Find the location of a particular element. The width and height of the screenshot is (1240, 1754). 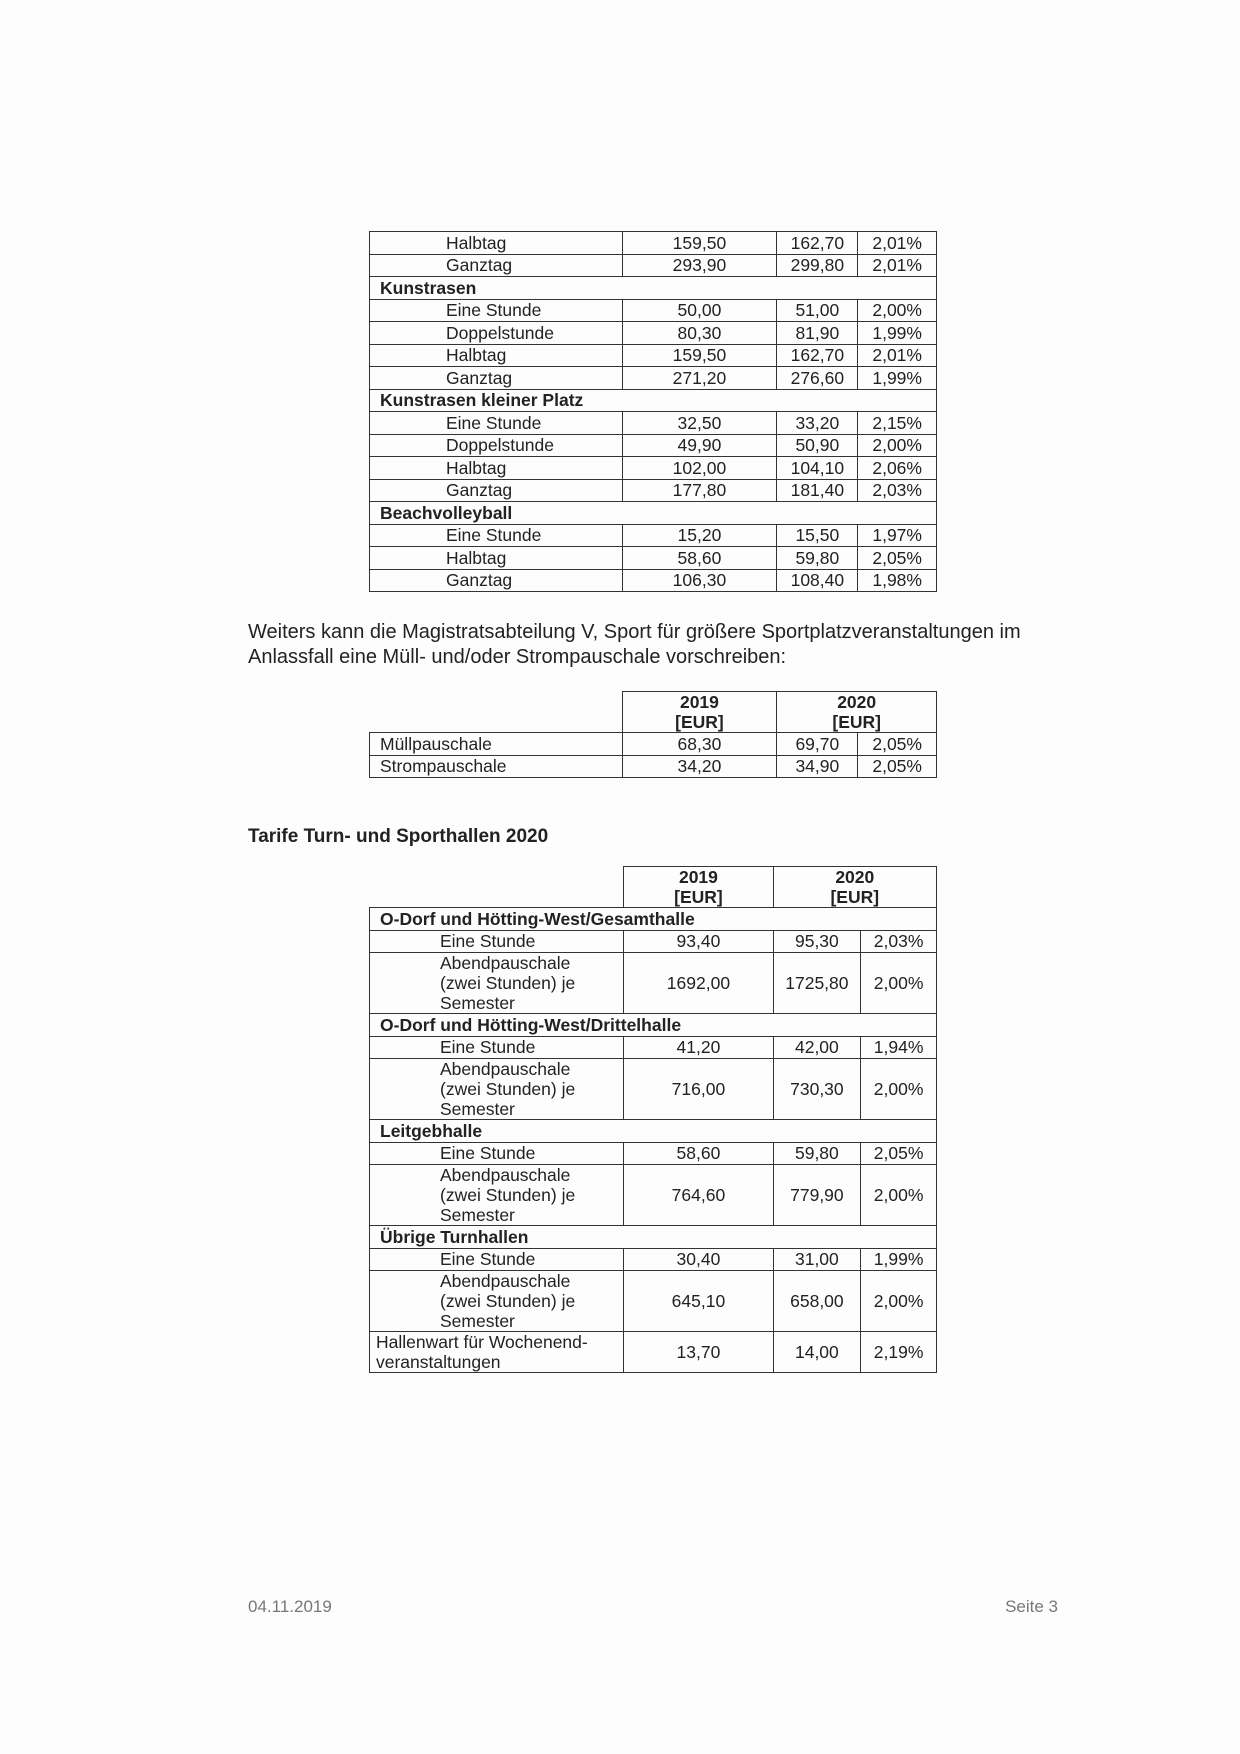

table-row: Eine Stunde 30,40 31,00 1,99% is located at coordinates (652, 1259).